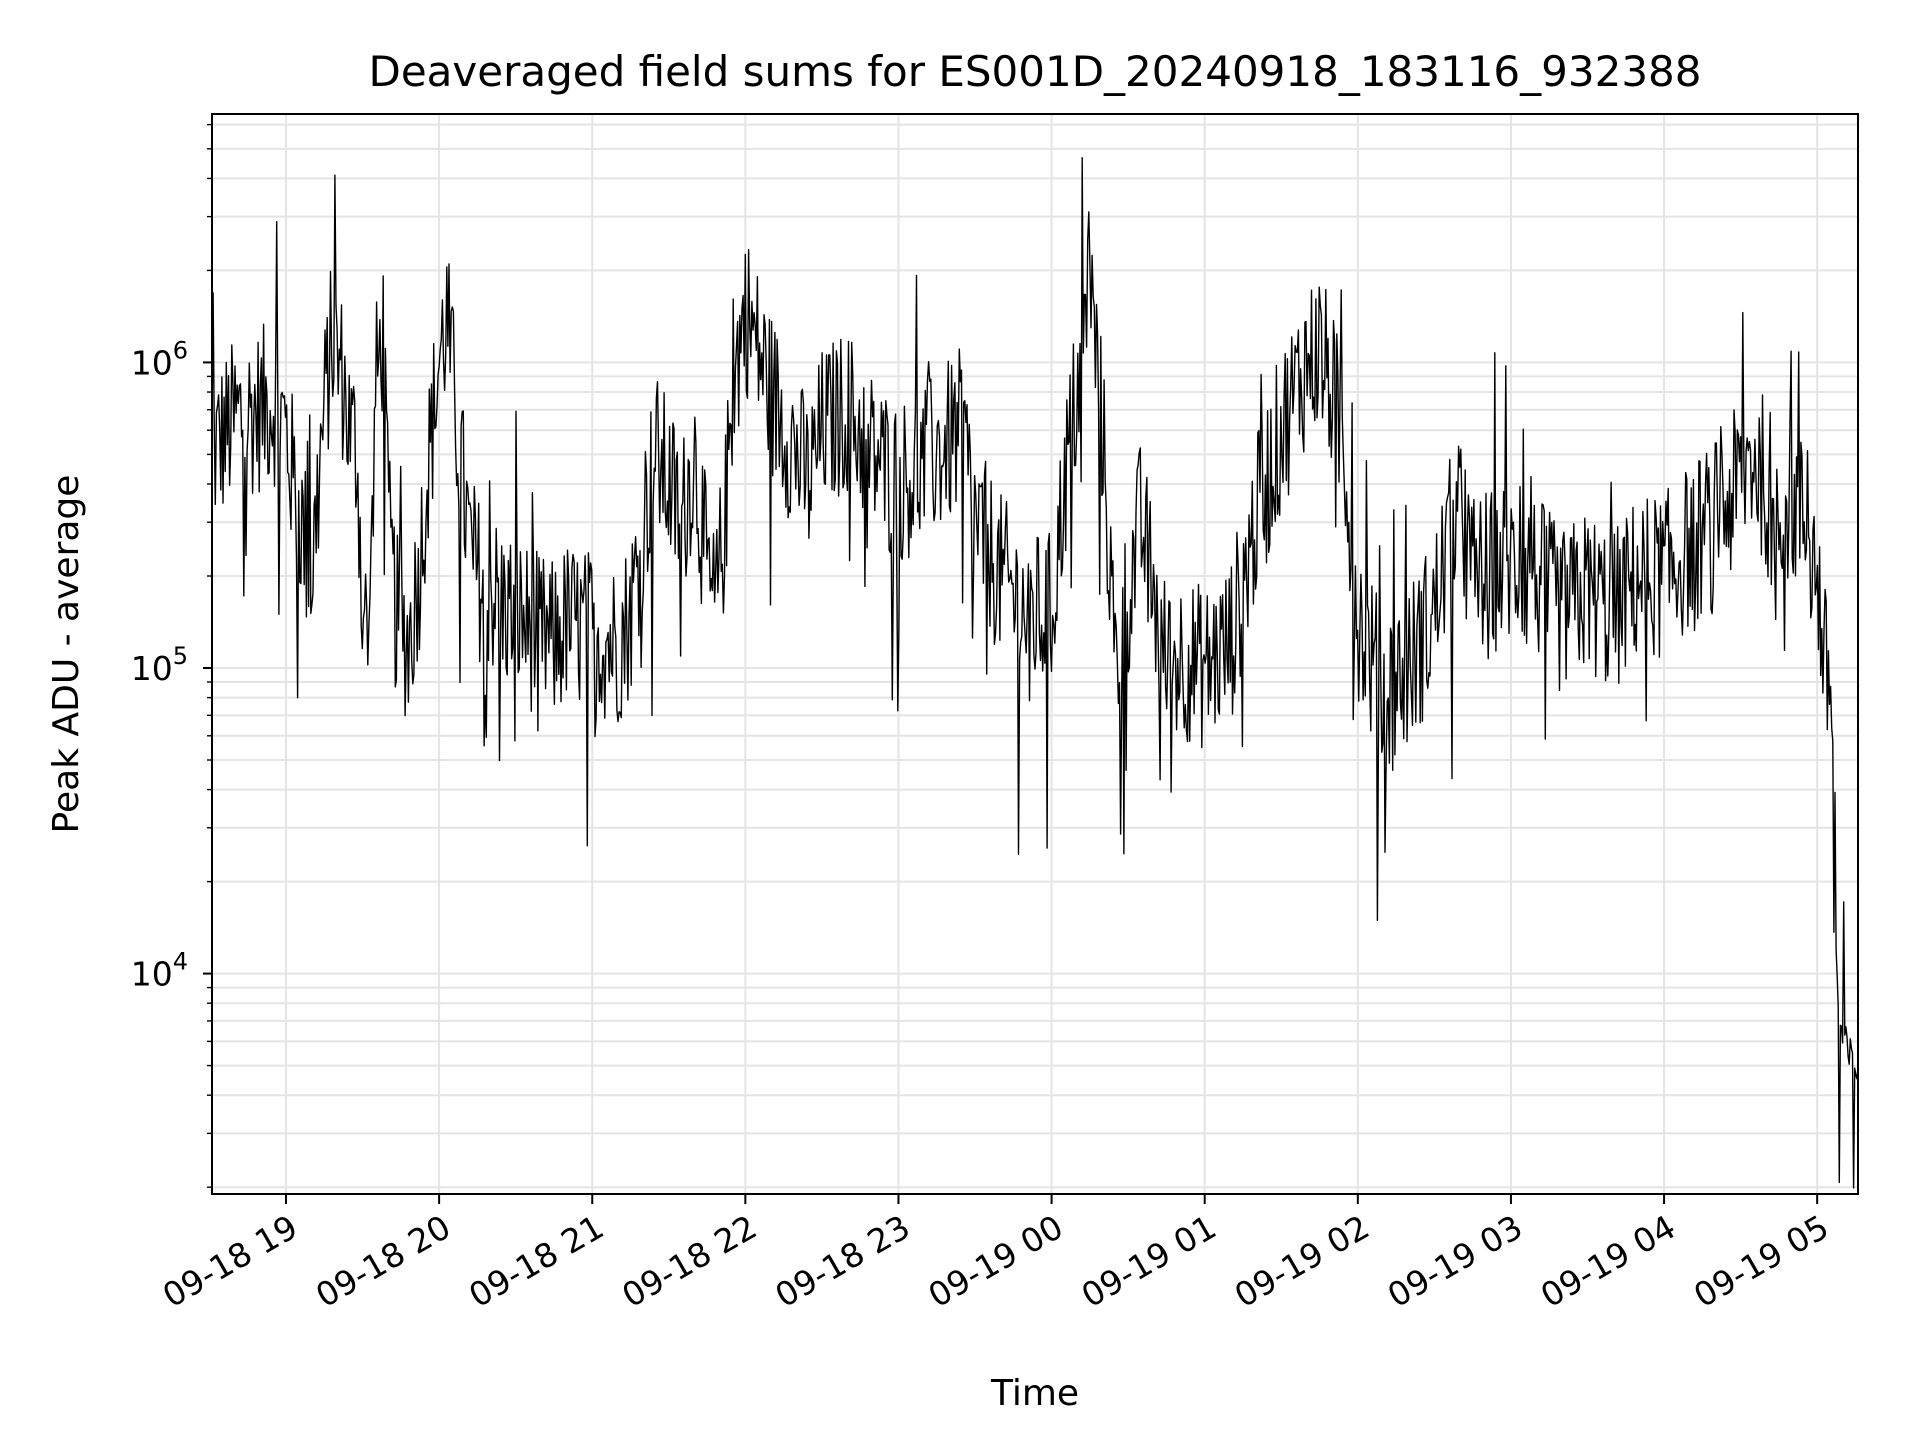  What do you see at coordinates (159, 665) in the screenshot?
I see `y-tick-label: 10⁵` at bounding box center [159, 665].